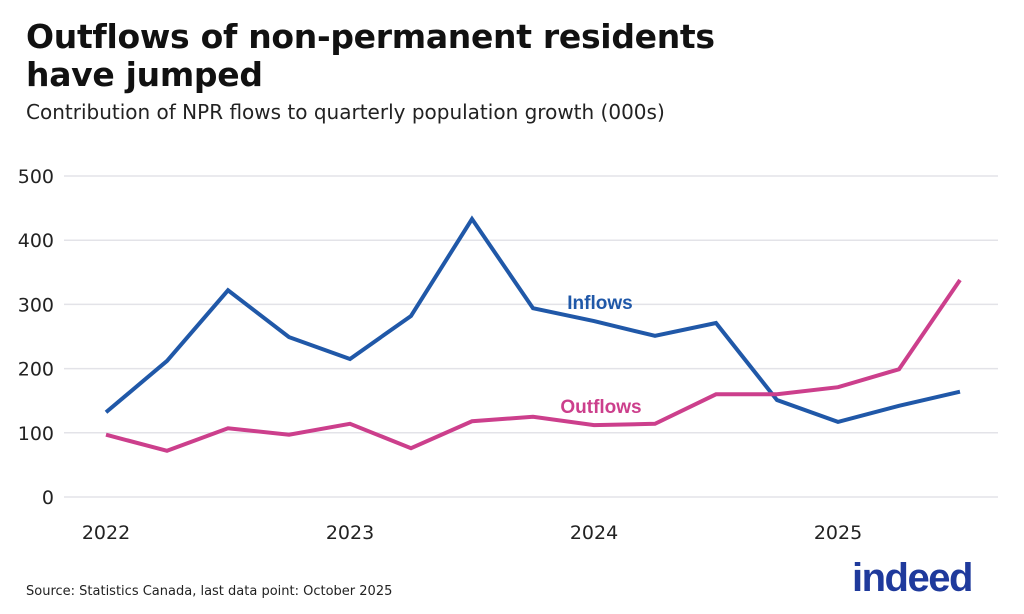 Image resolution: width=1024 pixels, height=614 pixels. I want to click on indeed-logo: indeed, so click(912, 578).